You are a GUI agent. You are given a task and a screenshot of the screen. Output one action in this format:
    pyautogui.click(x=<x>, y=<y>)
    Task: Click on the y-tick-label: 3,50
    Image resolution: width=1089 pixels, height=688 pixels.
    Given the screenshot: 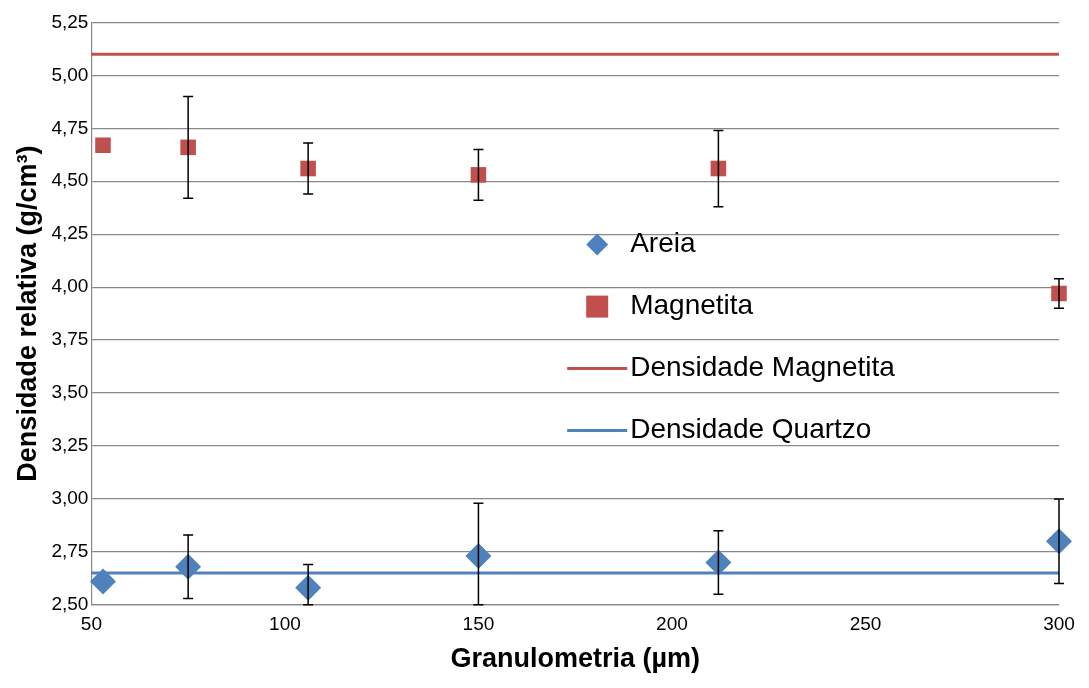 What is the action you would take?
    pyautogui.click(x=70, y=392)
    